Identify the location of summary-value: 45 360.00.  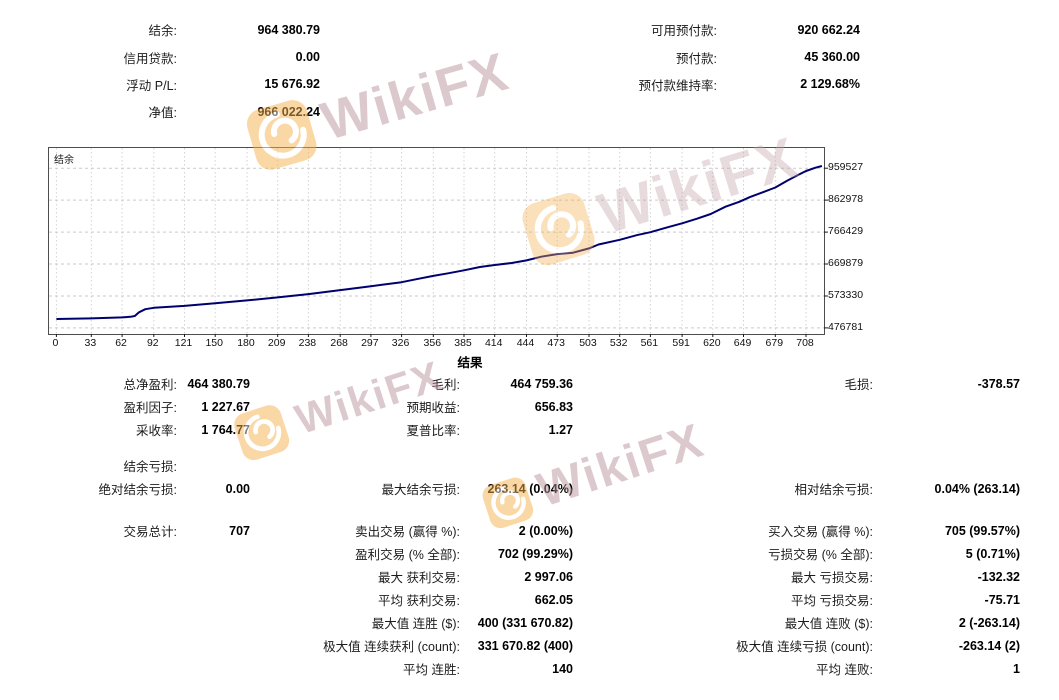
(832, 57).